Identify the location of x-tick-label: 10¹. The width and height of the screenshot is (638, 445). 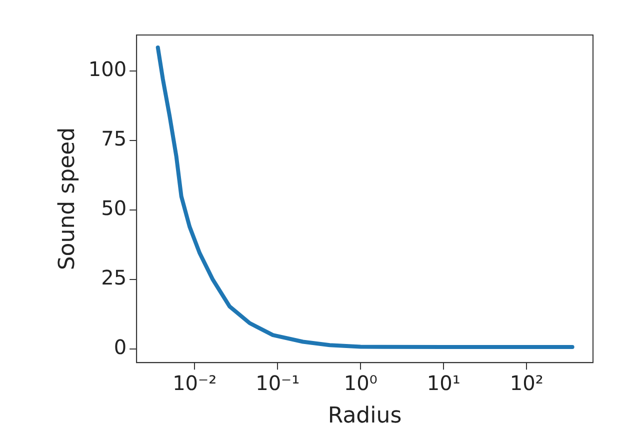
(443, 382).